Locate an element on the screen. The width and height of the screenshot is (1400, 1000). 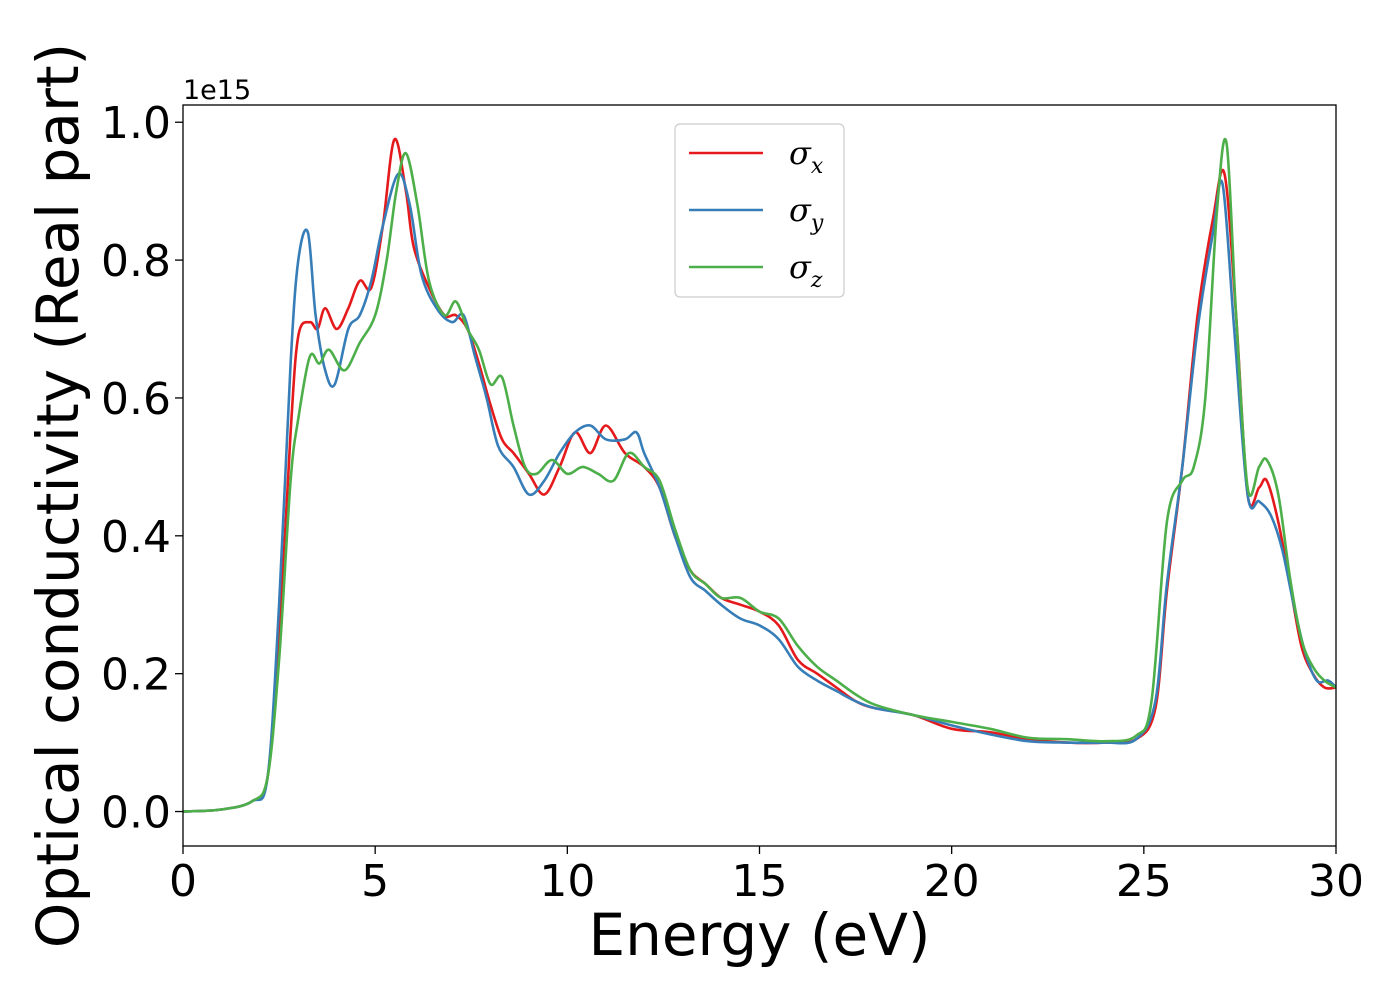
x-tick-label: 20 is located at coordinates (952, 881).